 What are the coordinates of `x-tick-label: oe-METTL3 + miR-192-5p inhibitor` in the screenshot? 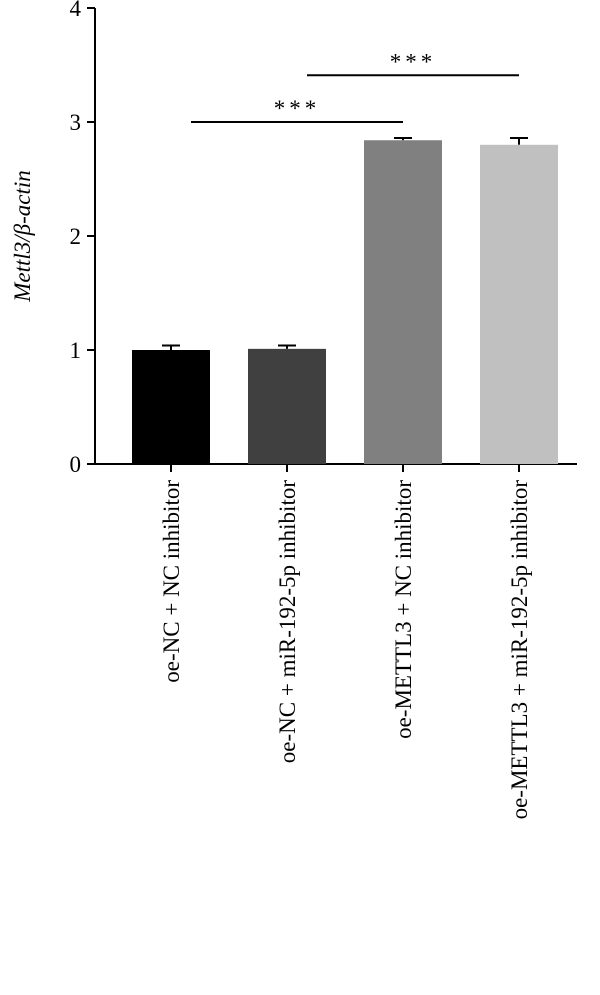 It's located at (519, 650).